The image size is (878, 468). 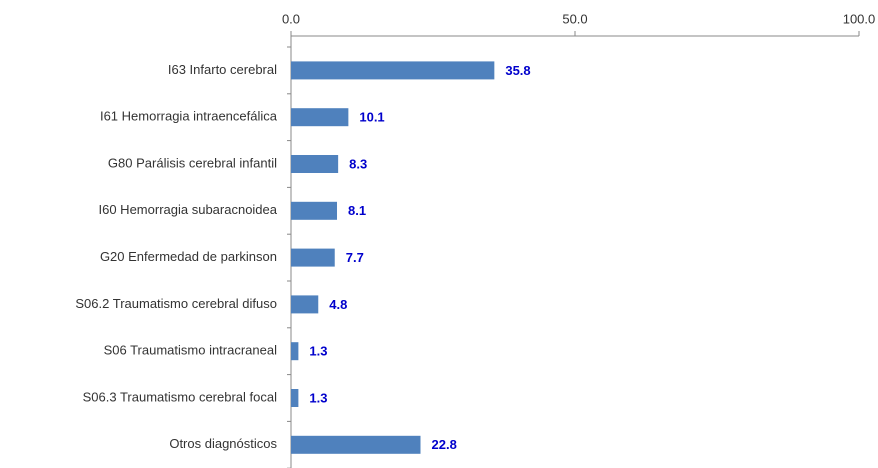 What do you see at coordinates (223, 443) in the screenshot?
I see `y-tick-label: Otros diagnósticos` at bounding box center [223, 443].